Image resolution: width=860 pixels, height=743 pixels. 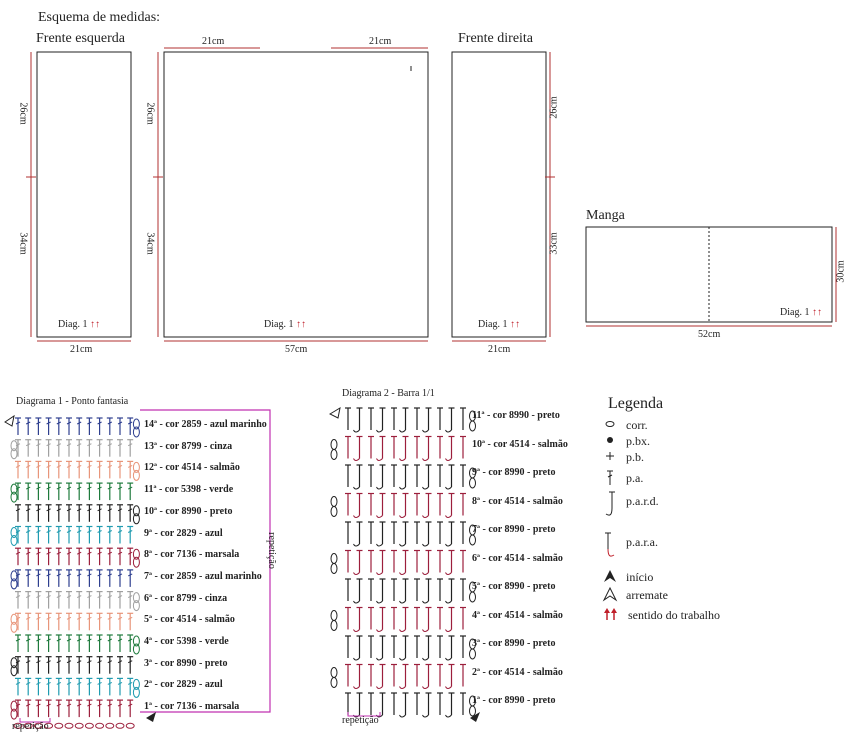 What do you see at coordinates (709, 334) in the screenshot?
I see `sleeve-width: 52cm` at bounding box center [709, 334].